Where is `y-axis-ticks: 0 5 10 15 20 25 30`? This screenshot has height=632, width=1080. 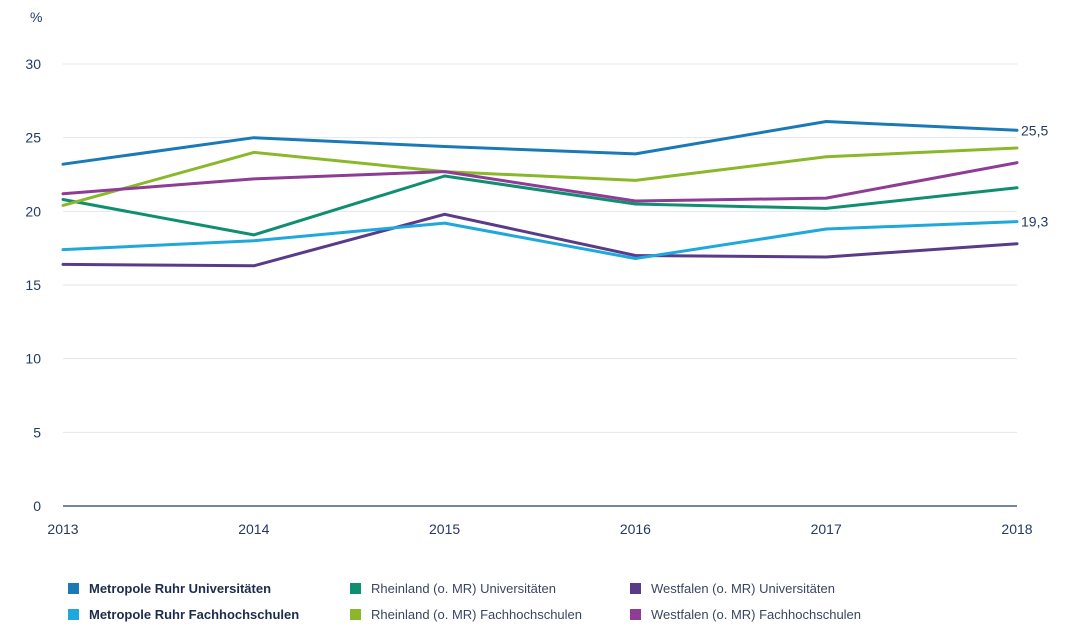 y-axis-ticks: 0 5 10 15 20 25 30 is located at coordinates (33, 285).